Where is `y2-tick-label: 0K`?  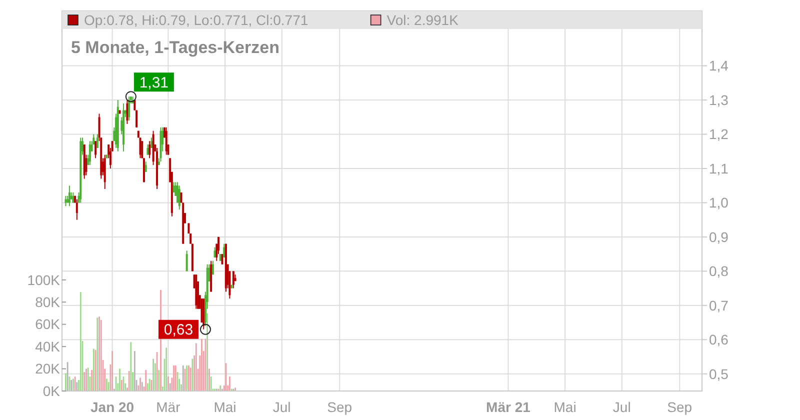
y2-tick-label: 0K is located at coordinates (51, 390).